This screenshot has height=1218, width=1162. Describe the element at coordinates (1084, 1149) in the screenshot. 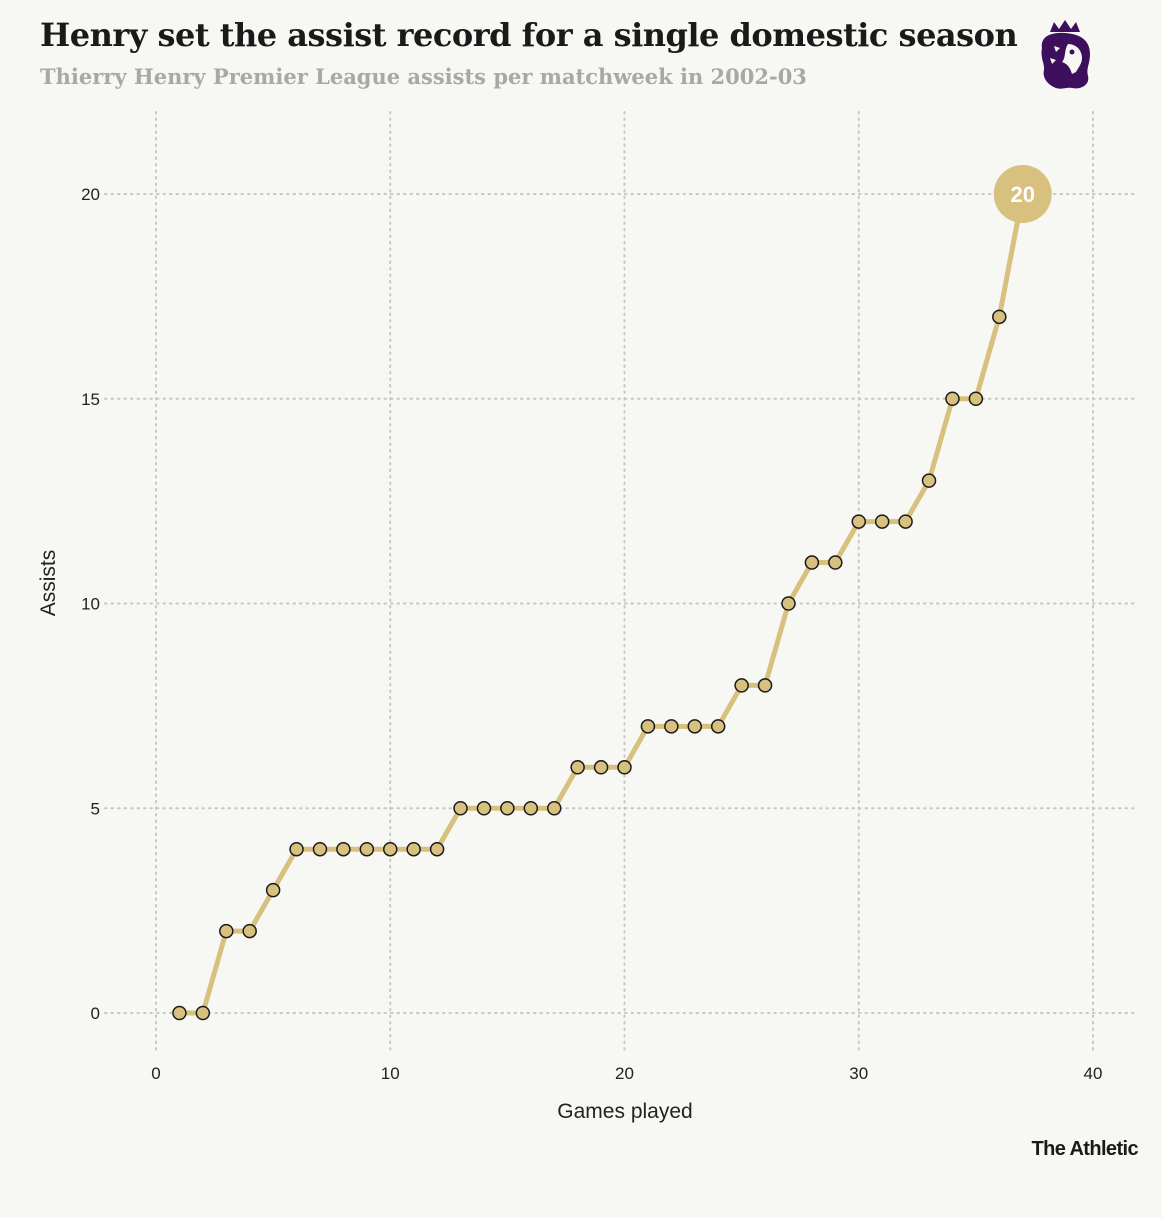

I see `the-athletic-logo: The Athletic` at that location.